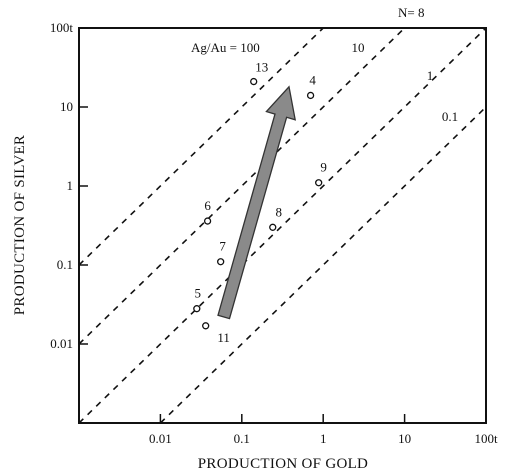 This screenshot has height=474, width=507. Describe the element at coordinates (242, 438) in the screenshot. I see `x-tick-label-1: 0.1` at that location.